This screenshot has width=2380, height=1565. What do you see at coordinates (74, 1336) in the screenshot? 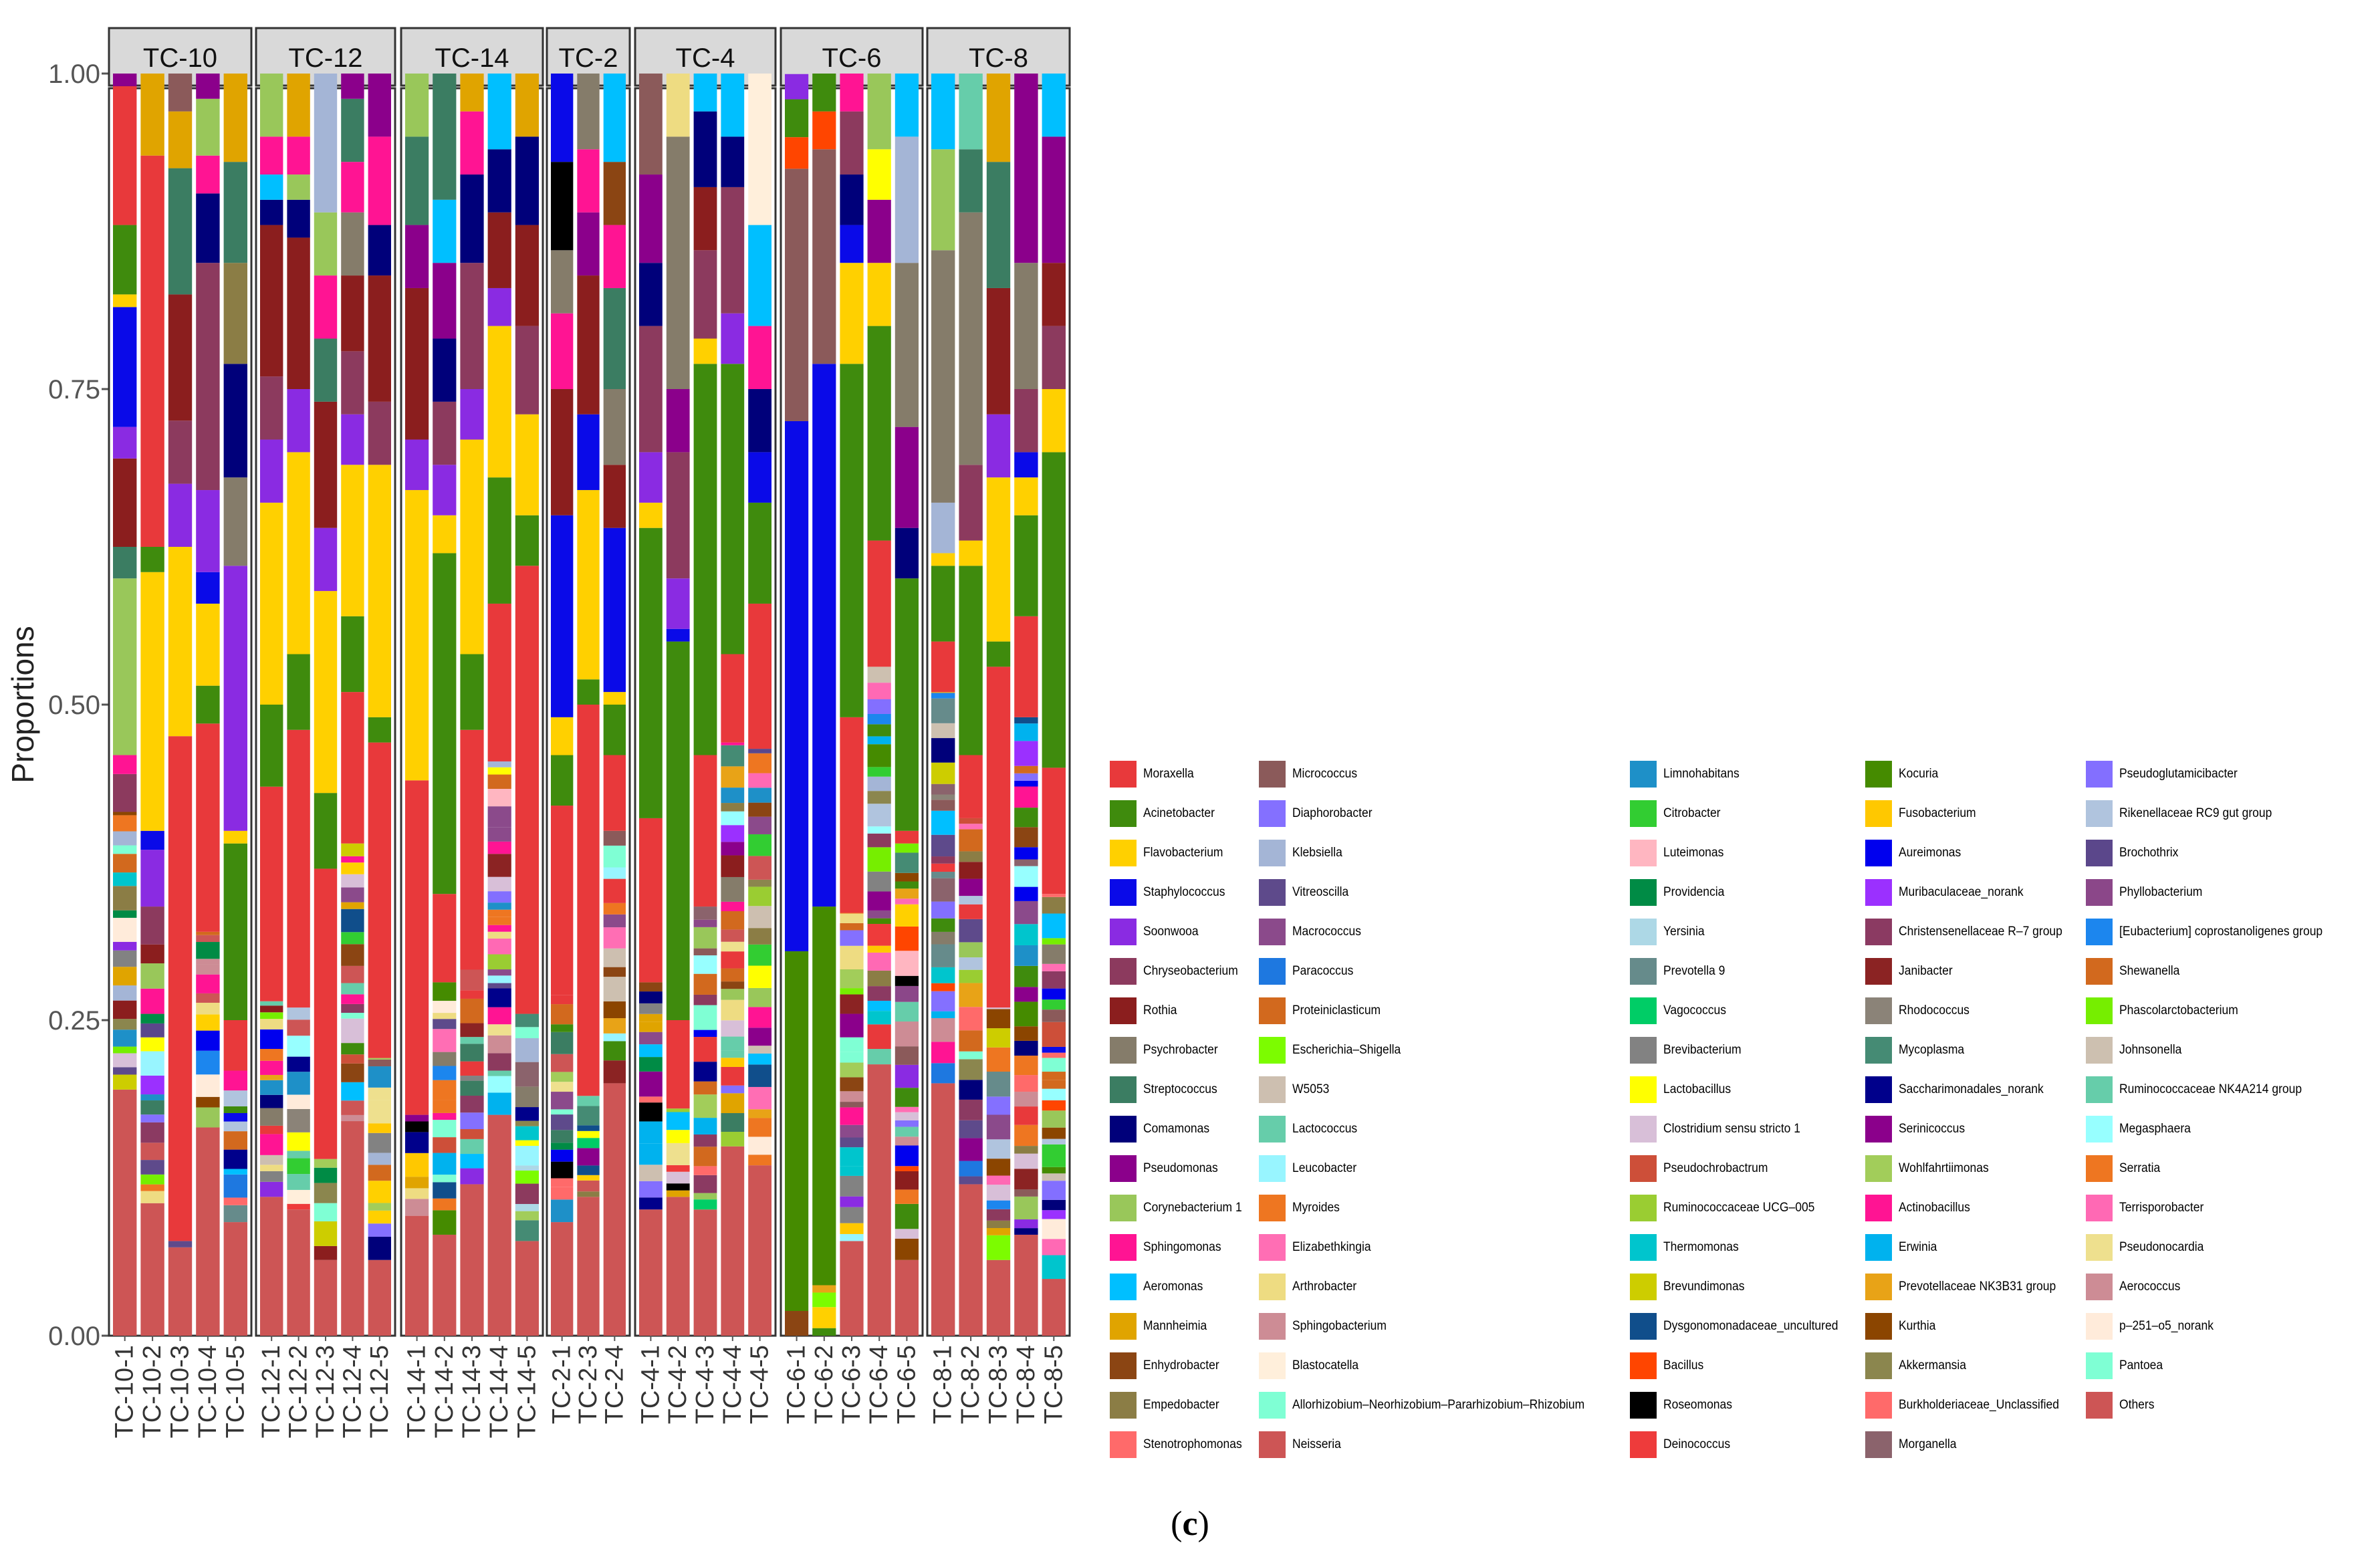
I see `y-tick-label: 0.00` at bounding box center [74, 1336].